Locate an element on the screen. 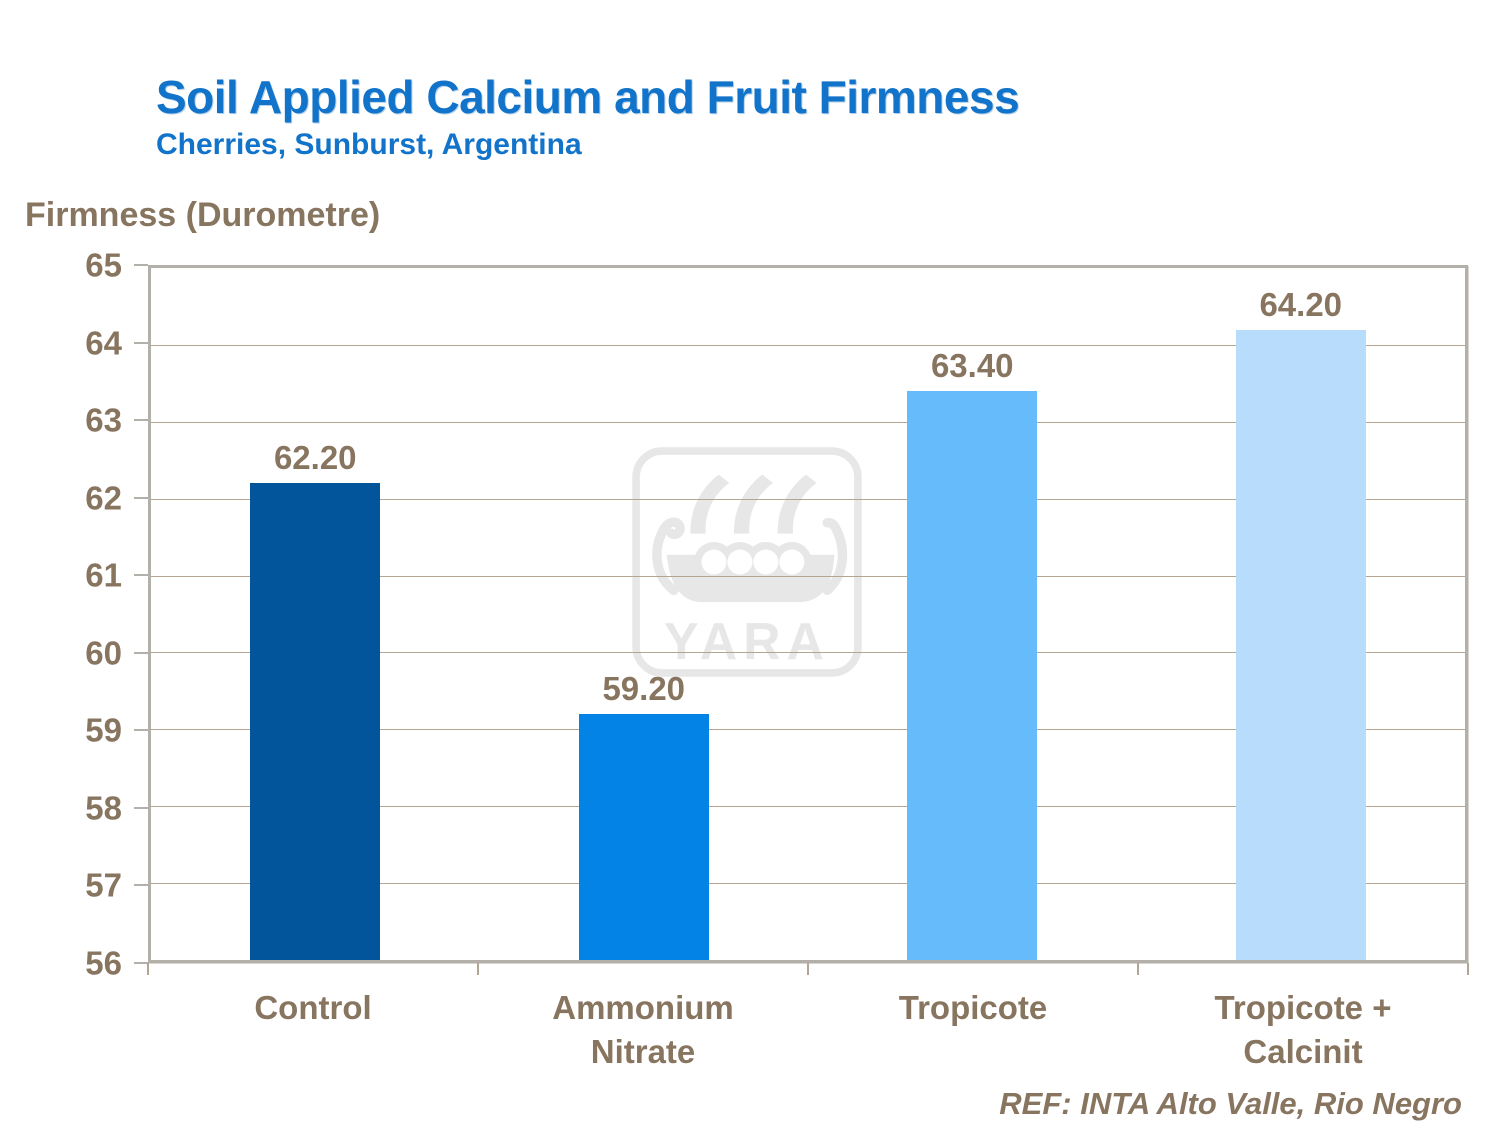 The width and height of the screenshot is (1500, 1126). category-label-ammonium-nitrate: Ammonium Nitrate is located at coordinates (643, 1029).